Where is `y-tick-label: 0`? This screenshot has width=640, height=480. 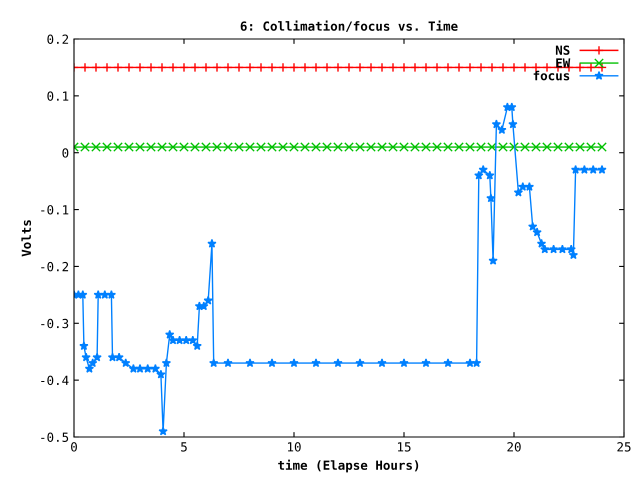
y-tick-label: 0 is located at coordinates (65, 153).